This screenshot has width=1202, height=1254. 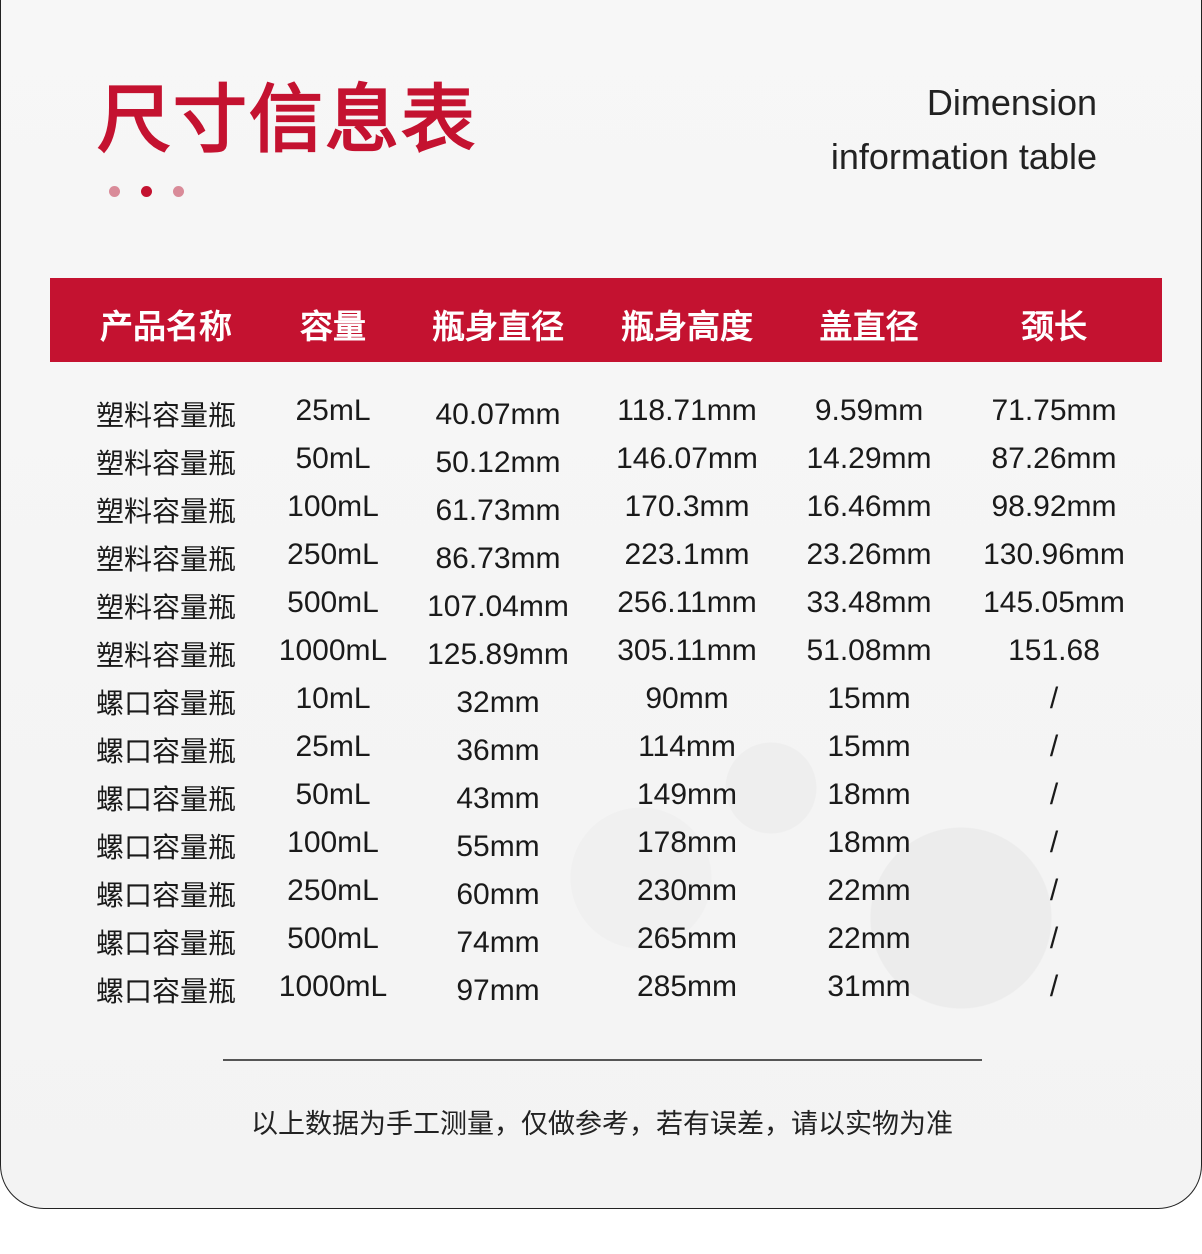 What do you see at coordinates (687, 698) in the screenshot?
I see `table-cell: 90mm` at bounding box center [687, 698].